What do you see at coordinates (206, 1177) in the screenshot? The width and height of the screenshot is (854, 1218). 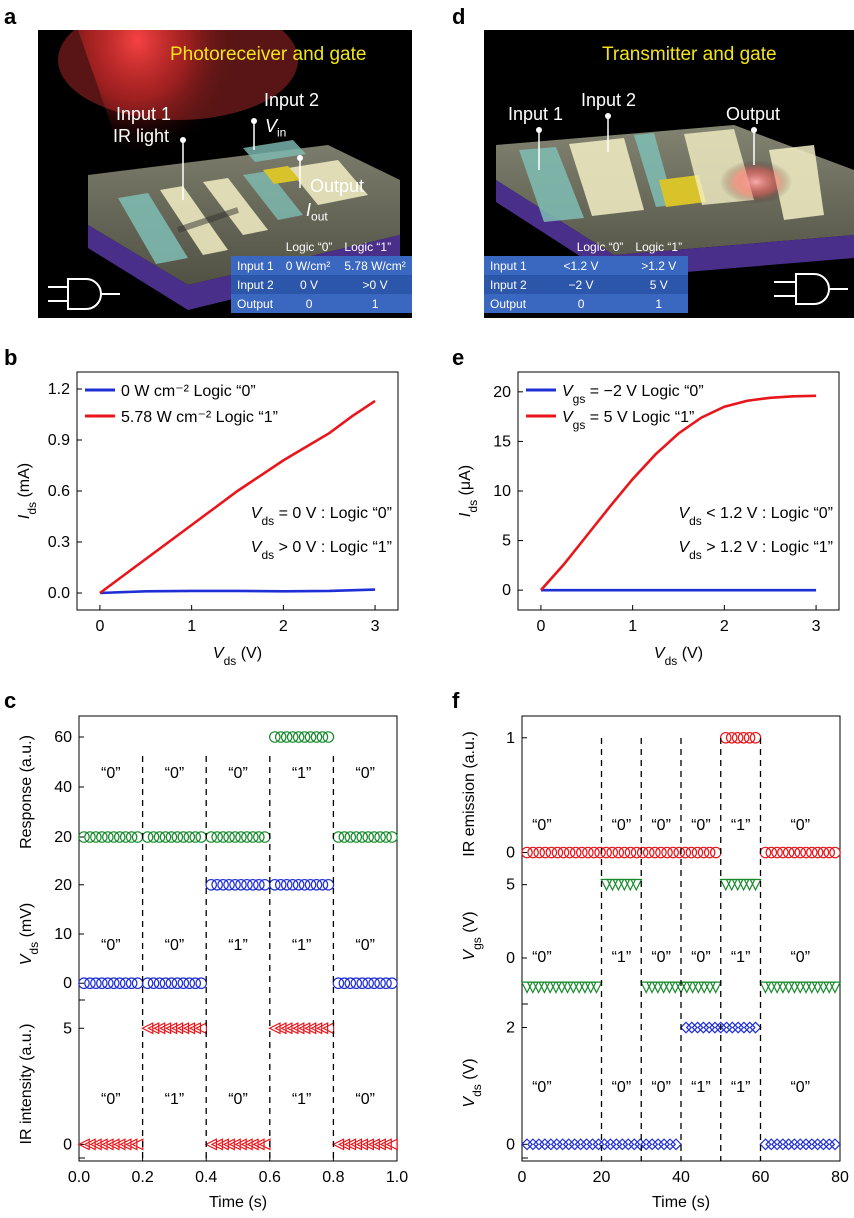 I see `x-tick-label: 0.4` at bounding box center [206, 1177].